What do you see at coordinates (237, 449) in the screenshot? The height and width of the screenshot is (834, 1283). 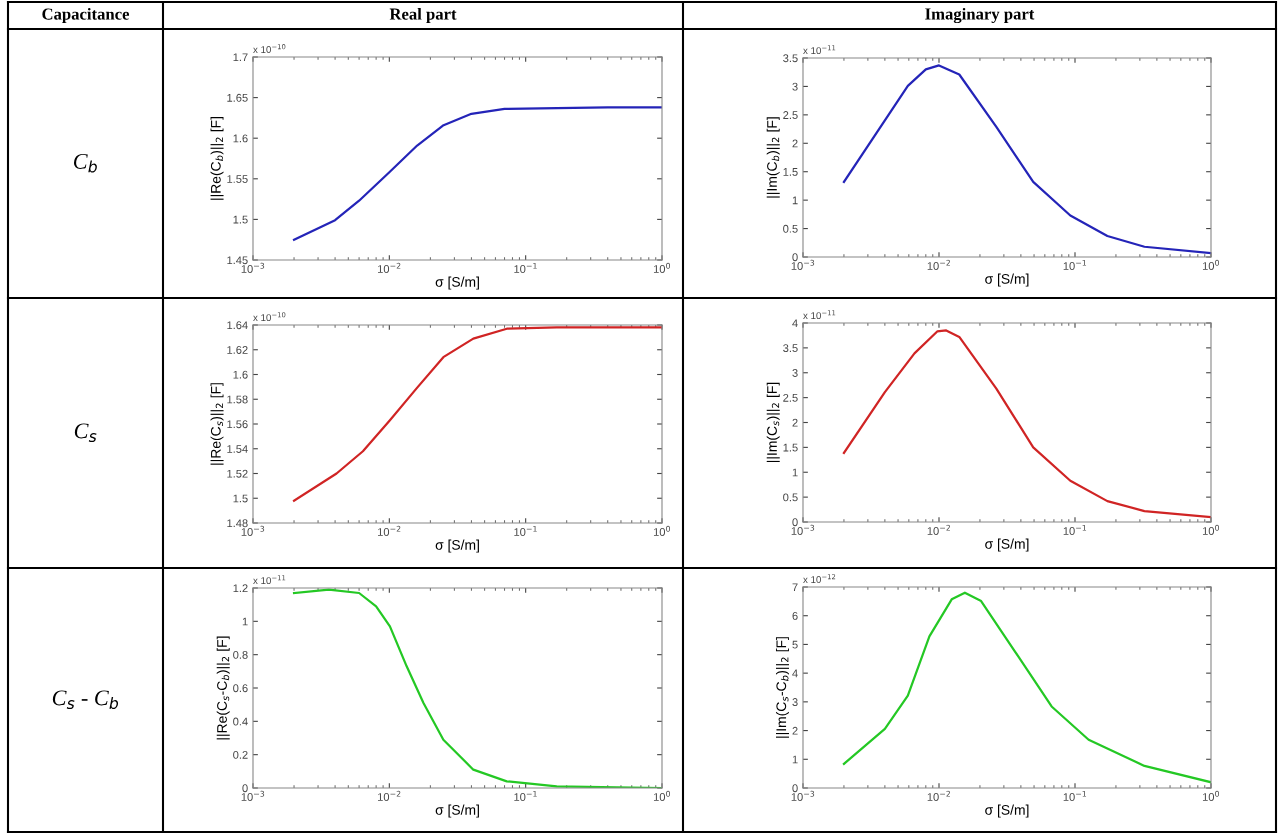 I see `y-tick-label: 1.54` at bounding box center [237, 449].